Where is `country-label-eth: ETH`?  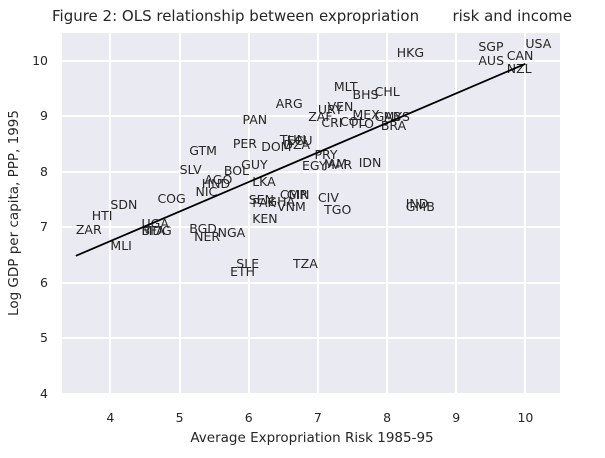 country-label-eth: ETH is located at coordinates (242, 271).